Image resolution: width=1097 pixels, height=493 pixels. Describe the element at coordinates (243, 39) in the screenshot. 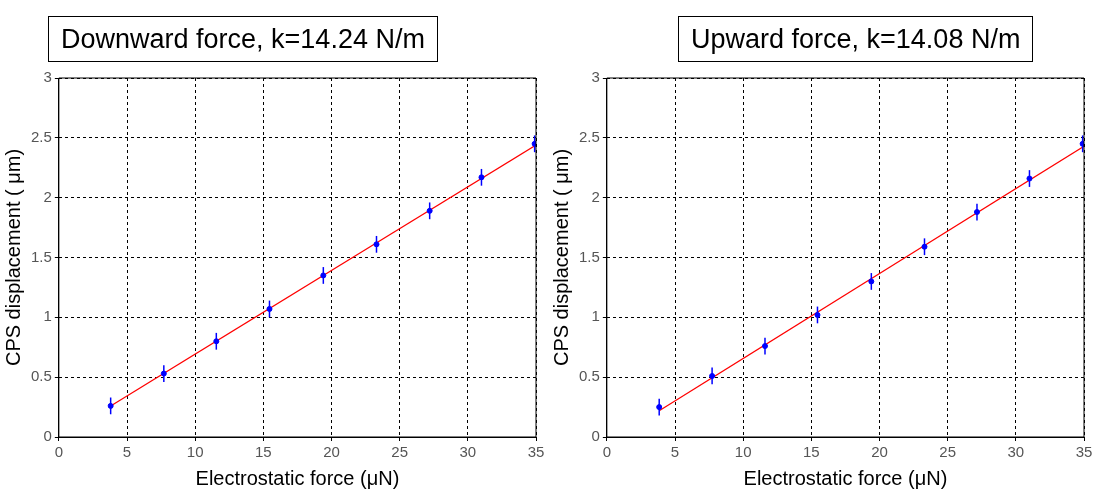

I see `chart-title: Downward force, k=14.24 N/m` at that location.